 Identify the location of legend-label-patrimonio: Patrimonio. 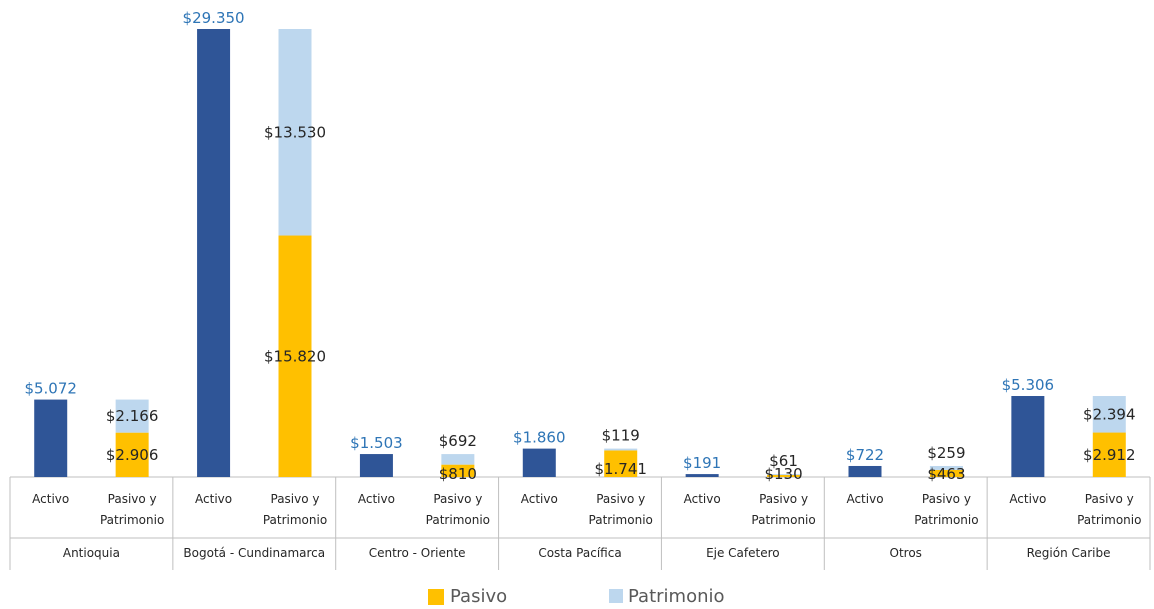
(676, 596).